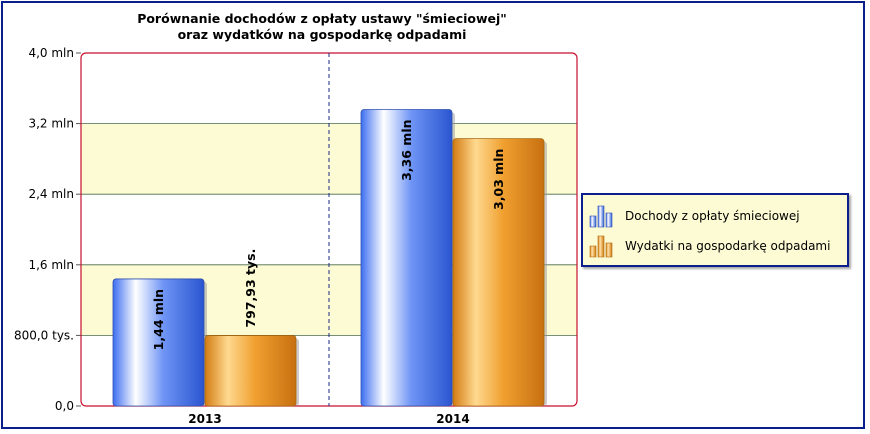 This screenshot has width=870, height=434. Describe the element at coordinates (498, 272) in the screenshot. I see `bar-wydatki-2014` at that location.